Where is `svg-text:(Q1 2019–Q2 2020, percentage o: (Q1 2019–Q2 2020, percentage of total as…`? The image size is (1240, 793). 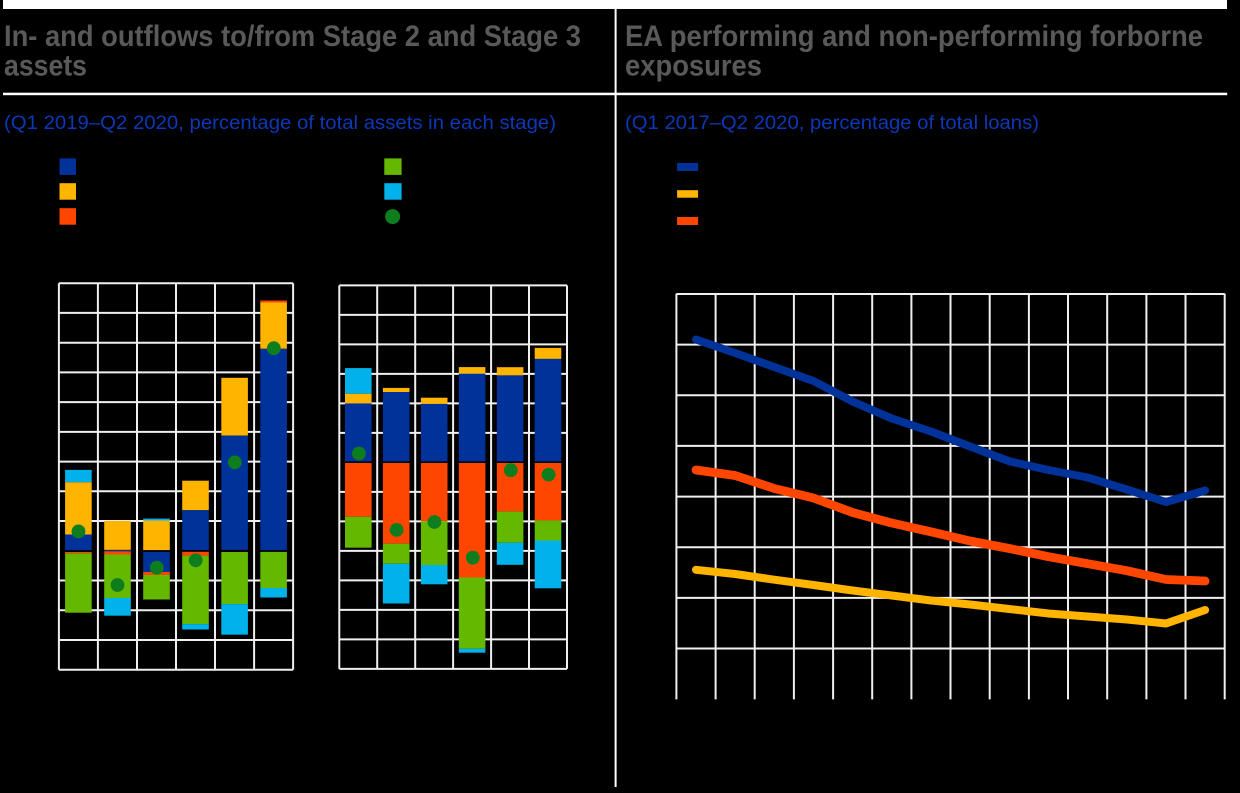
svg-text:(Q1 2019–Q2 2020, percentage o: (Q1 2019–Q2 2020, percentage of total as… is located at coordinates (280, 123).